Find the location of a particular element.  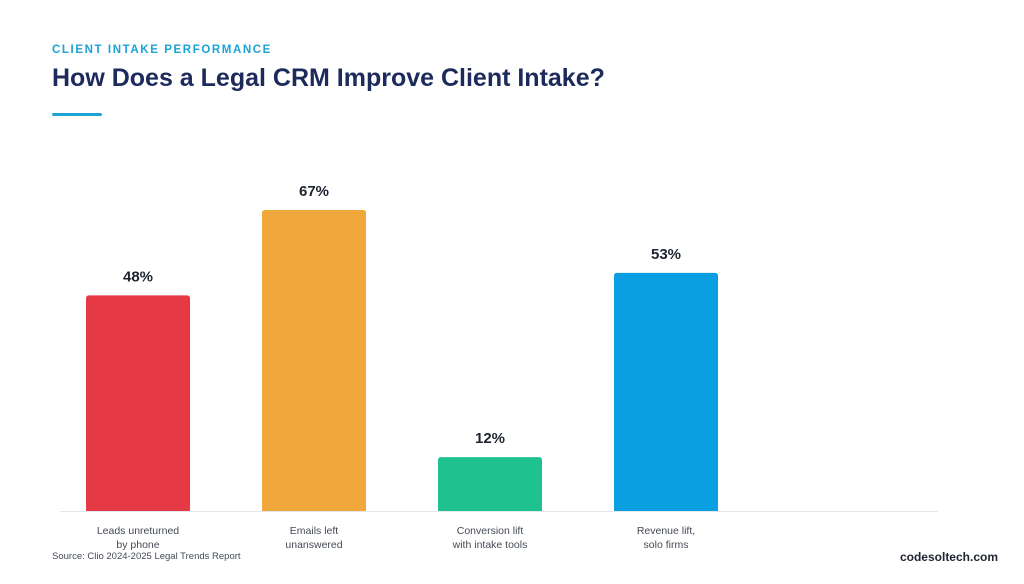

chart-eyebrow: CLIENT INTAKE PERFORMANCE is located at coordinates (162, 50).